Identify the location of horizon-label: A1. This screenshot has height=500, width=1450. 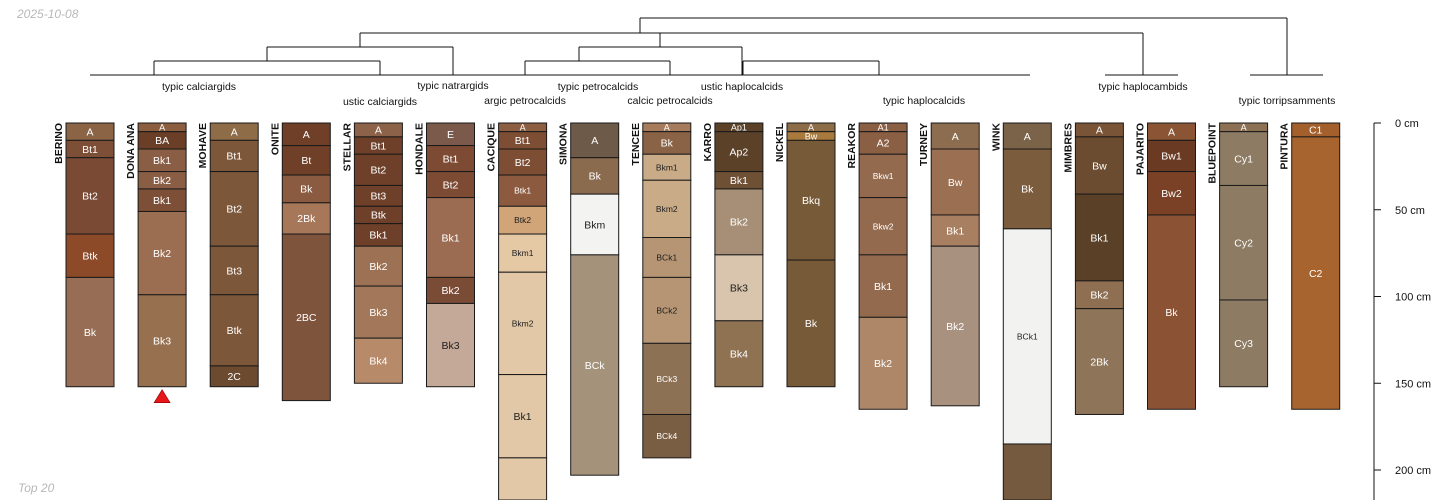
(883, 128).